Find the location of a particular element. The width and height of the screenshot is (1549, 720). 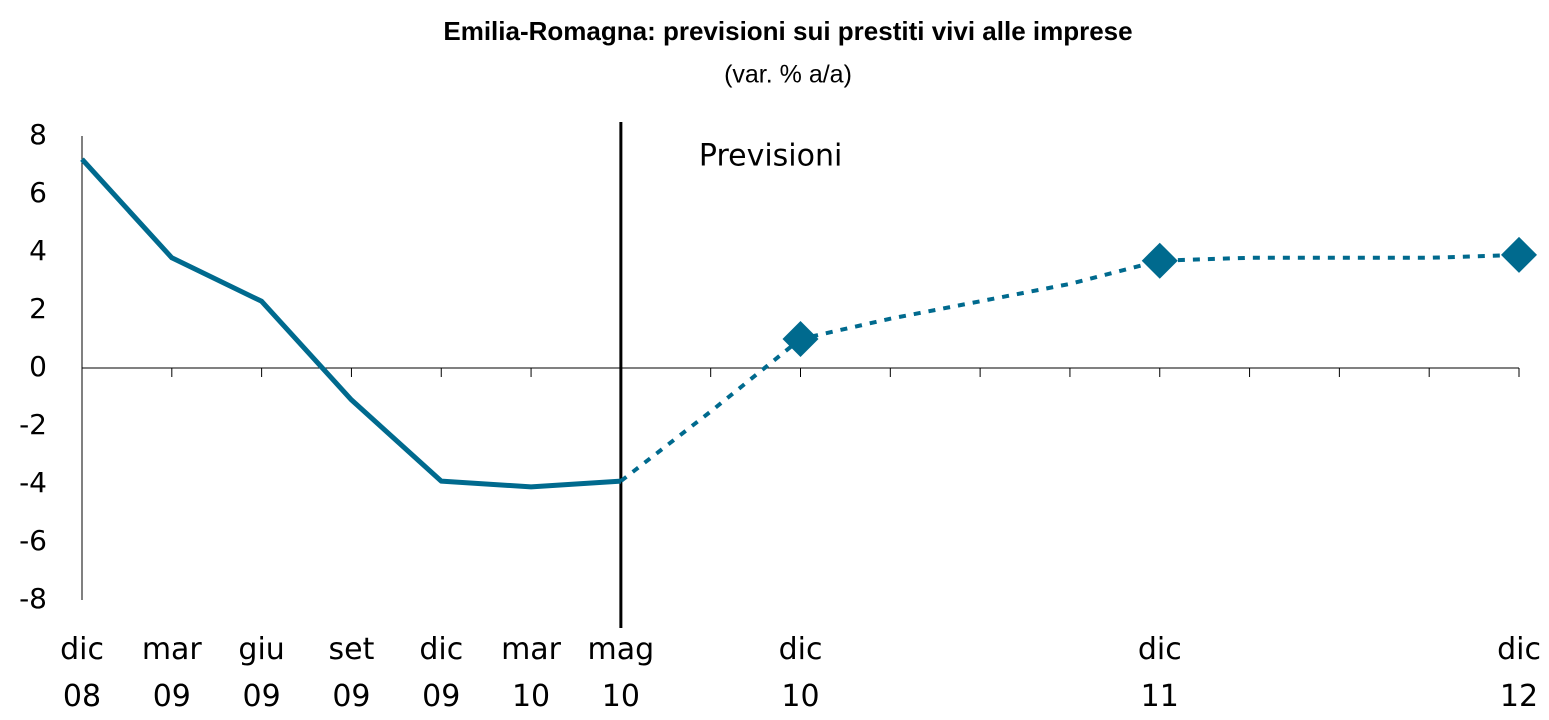

y-tick-label: 2 is located at coordinates (38, 308).